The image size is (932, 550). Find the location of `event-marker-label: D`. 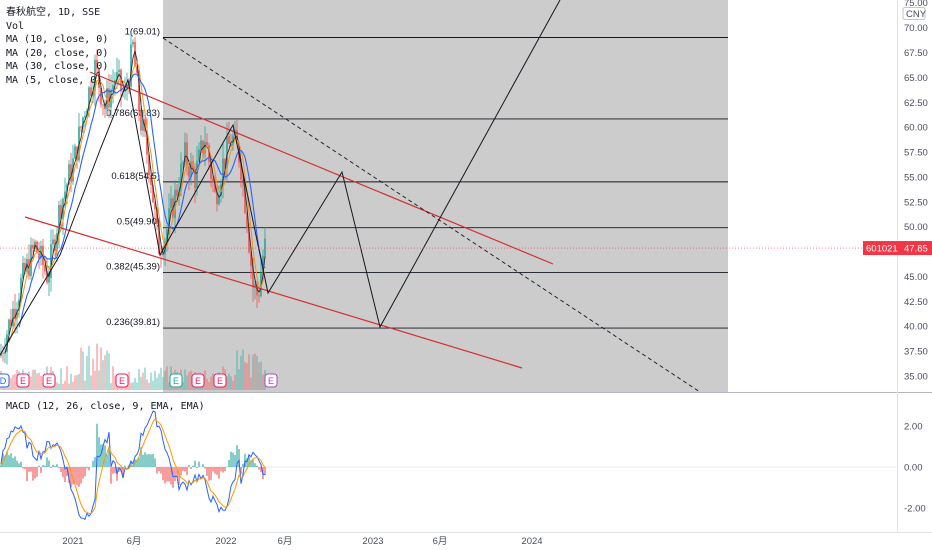

event-marker-label: D is located at coordinates (3, 381).